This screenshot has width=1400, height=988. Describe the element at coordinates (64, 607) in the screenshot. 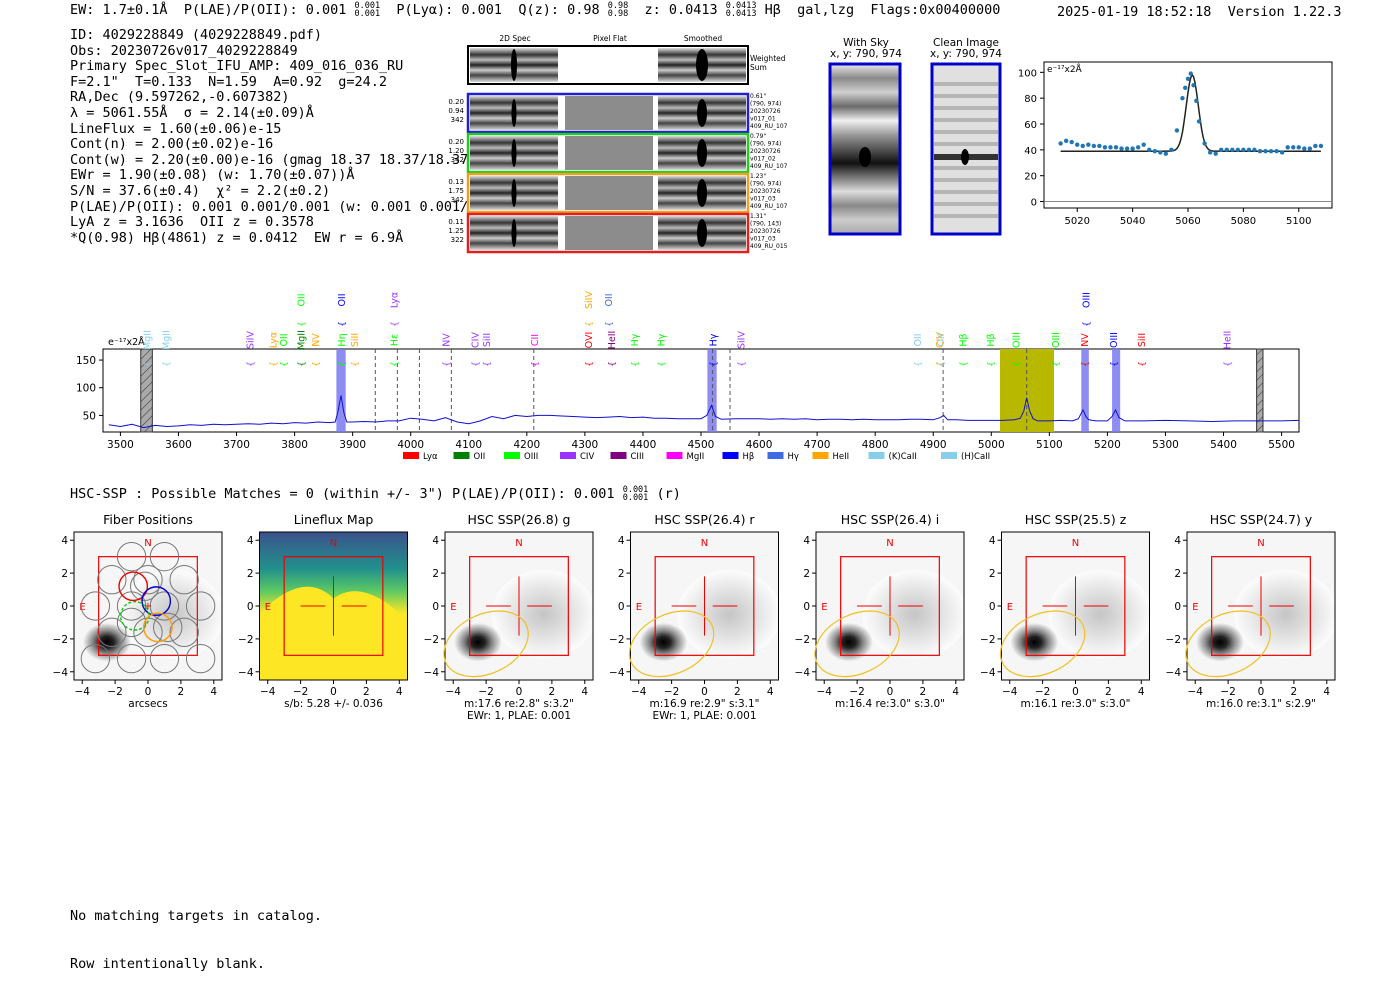

I see `y-tick-label: 0` at that location.